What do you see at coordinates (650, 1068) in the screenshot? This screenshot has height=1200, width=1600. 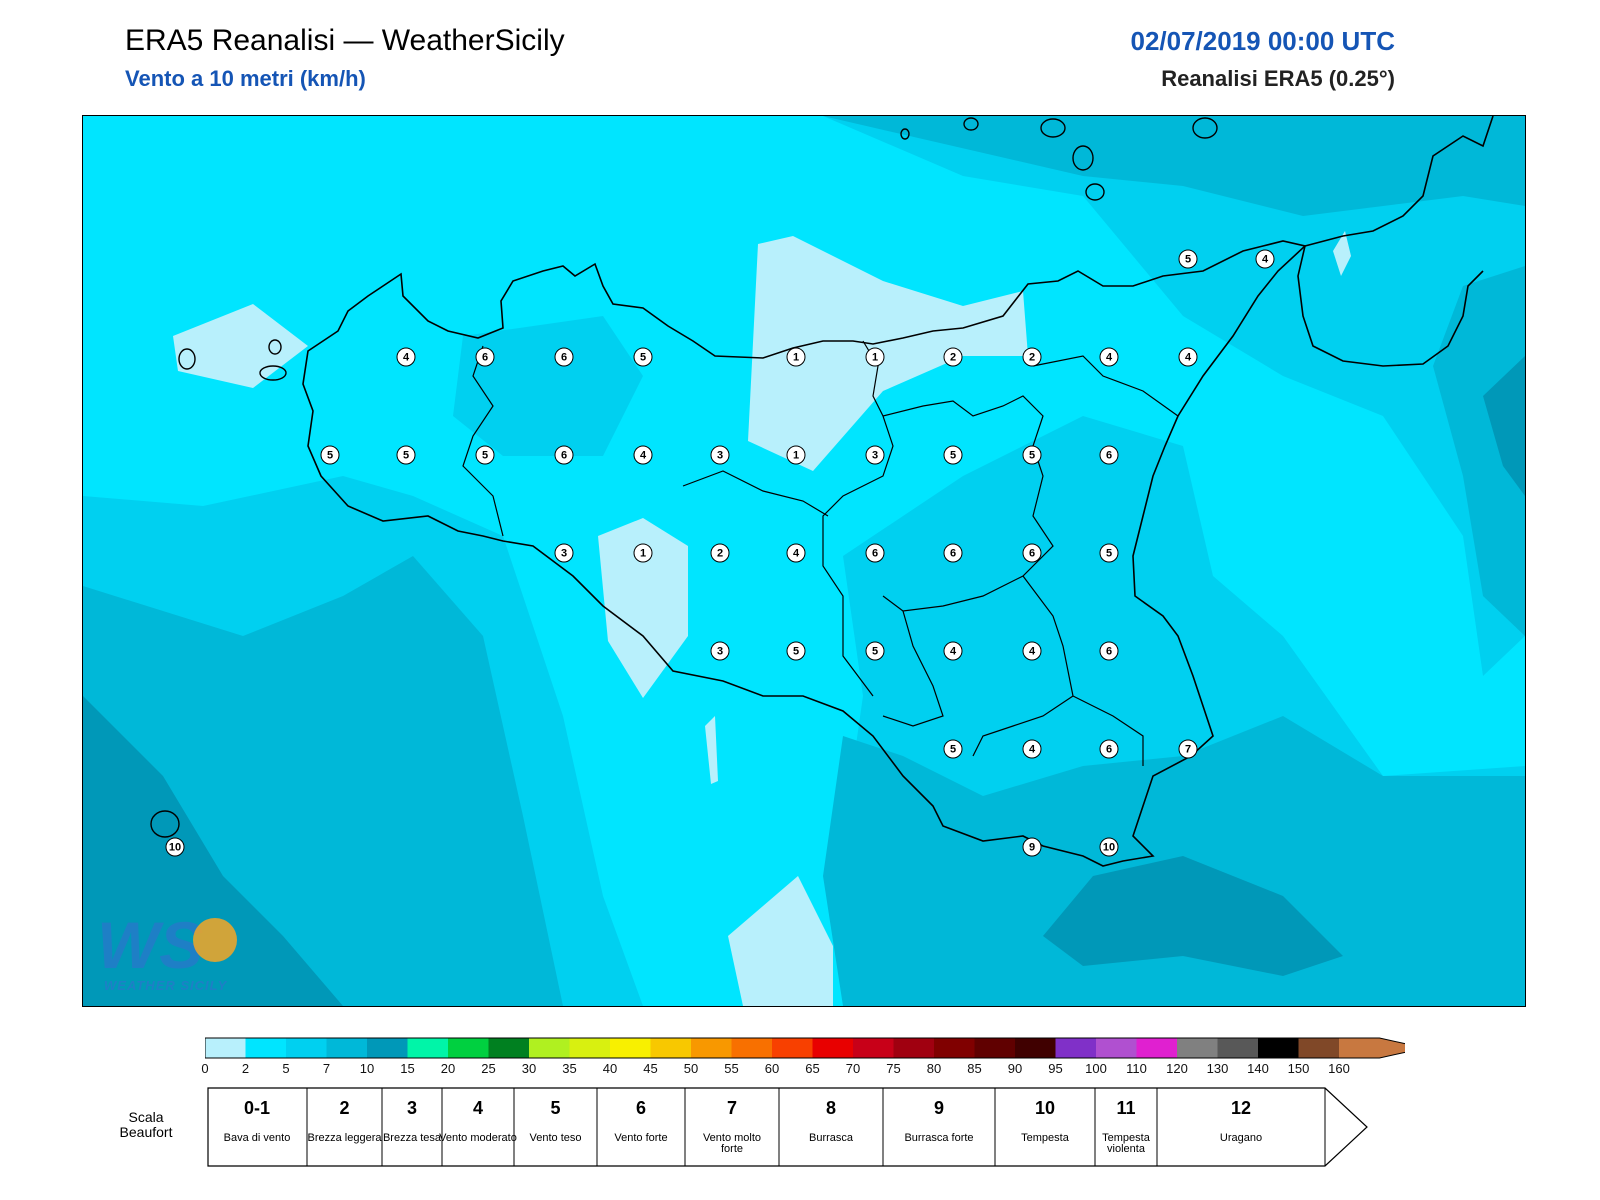 I see `colorbar-tick-label: 45` at bounding box center [650, 1068].